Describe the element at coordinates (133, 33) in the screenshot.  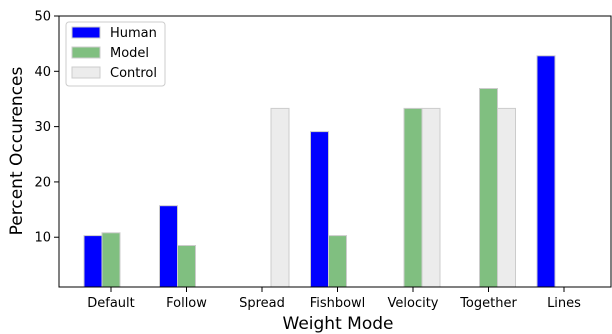
I see `legend-label-human: Human` at that location.